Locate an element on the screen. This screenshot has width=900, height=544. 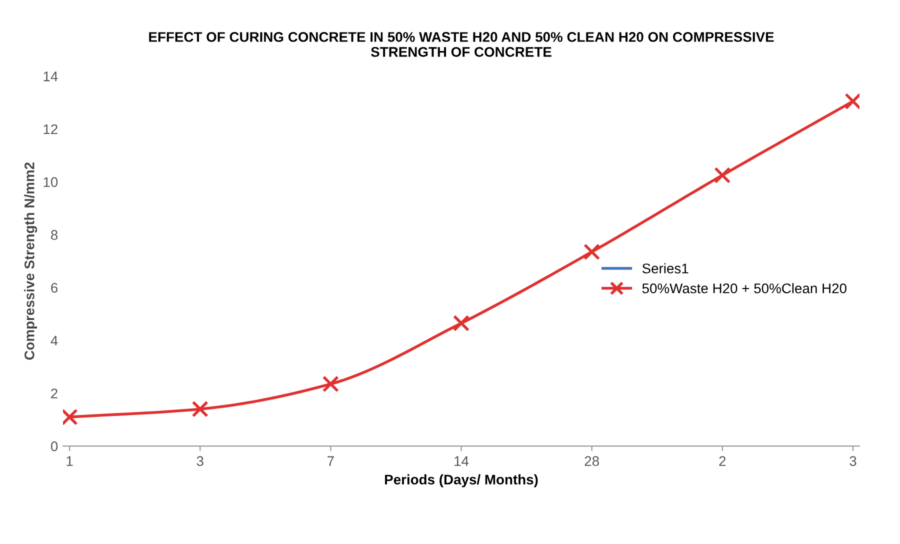
y-tick-label: 6 is located at coordinates (54, 287).